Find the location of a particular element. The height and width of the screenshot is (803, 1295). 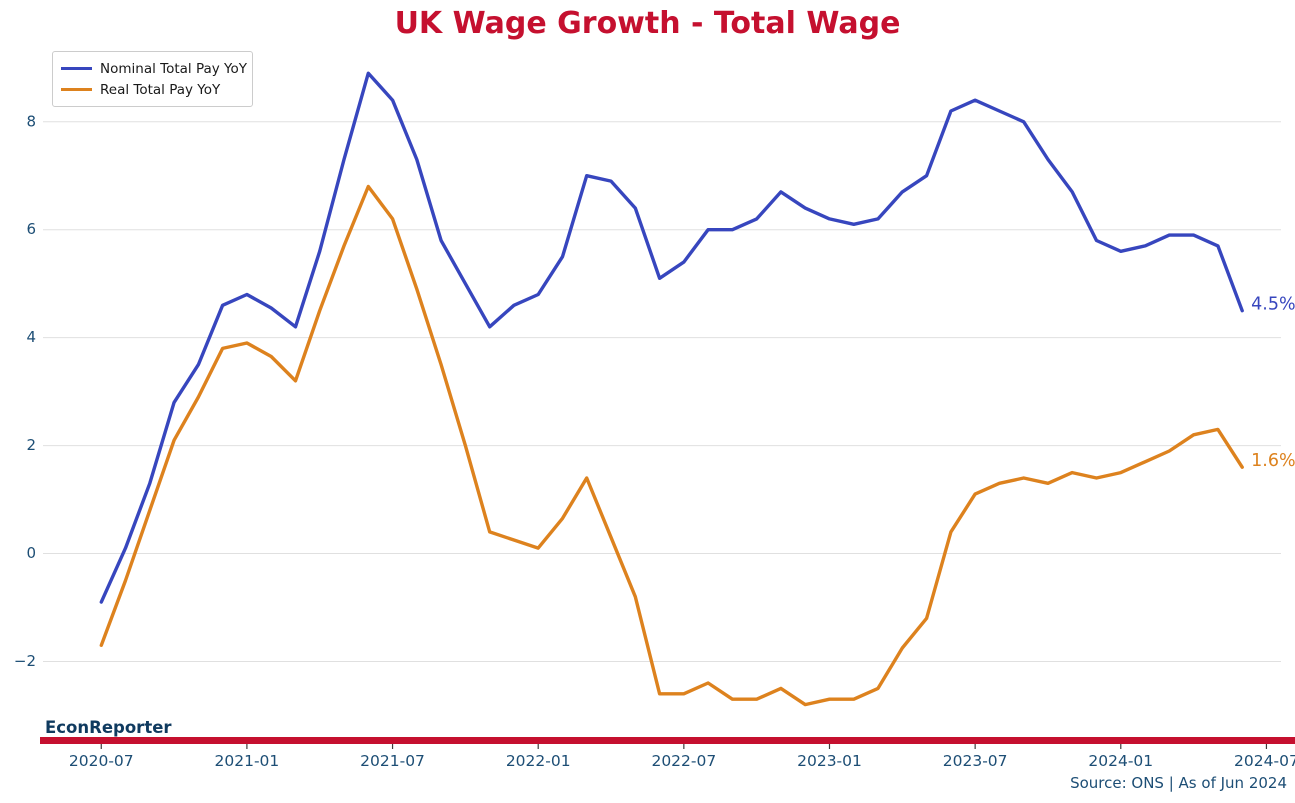

legend-label-nominal: Nominal Total Pay YoY is located at coordinates (173, 68).